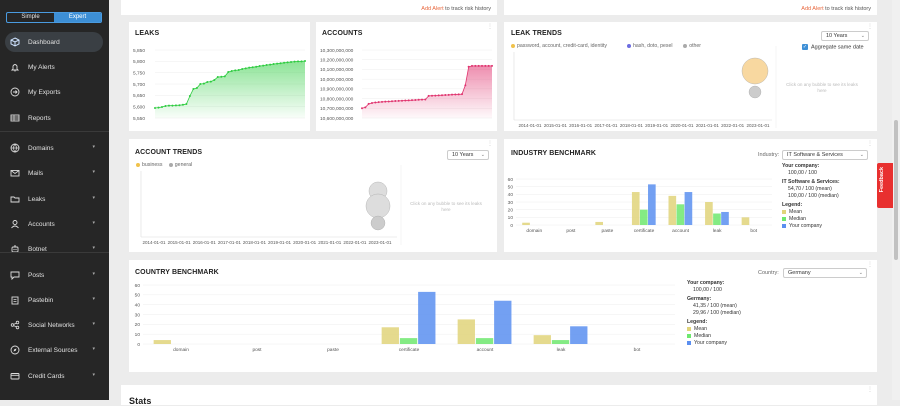 The width and height of the screenshot is (900, 406). What do you see at coordinates (149, 165) in the screenshot?
I see `account-trends-legend-item: business` at bounding box center [149, 165].